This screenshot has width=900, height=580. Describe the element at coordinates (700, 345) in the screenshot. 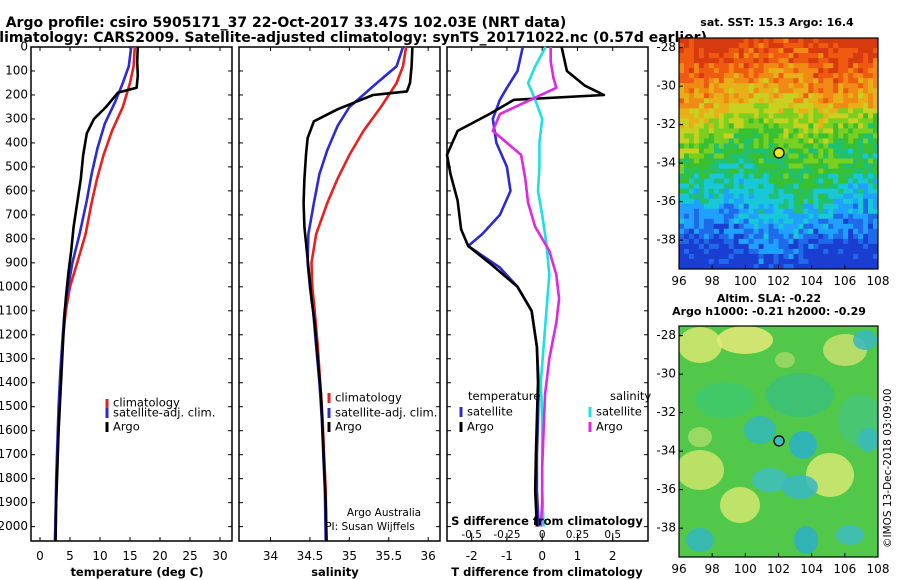

I see `sla-feature` at that location.